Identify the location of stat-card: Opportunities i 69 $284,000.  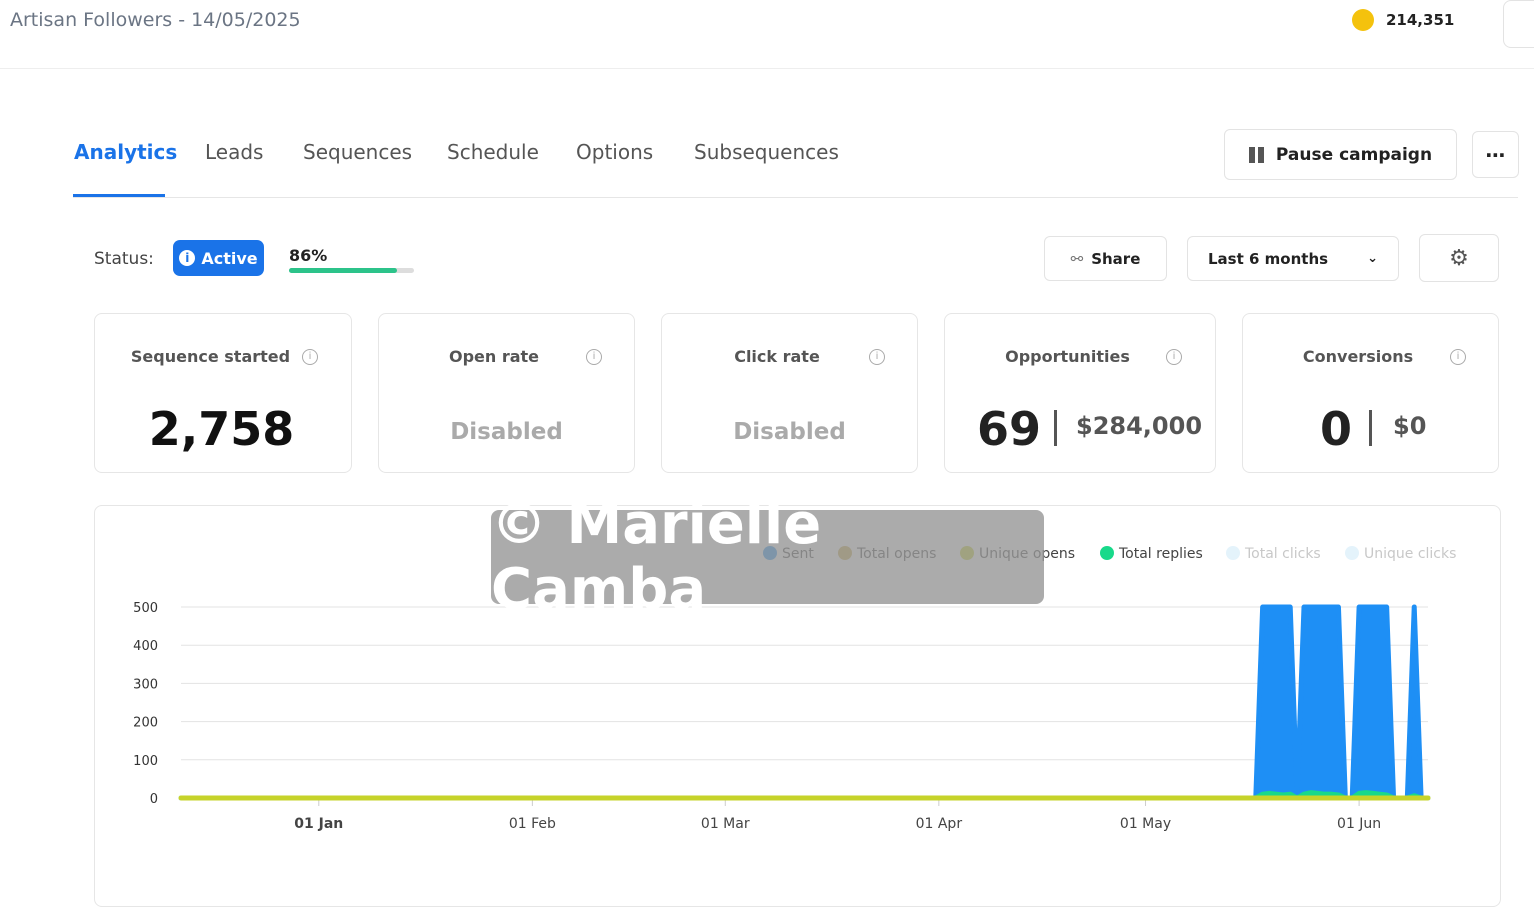
(1080, 393).